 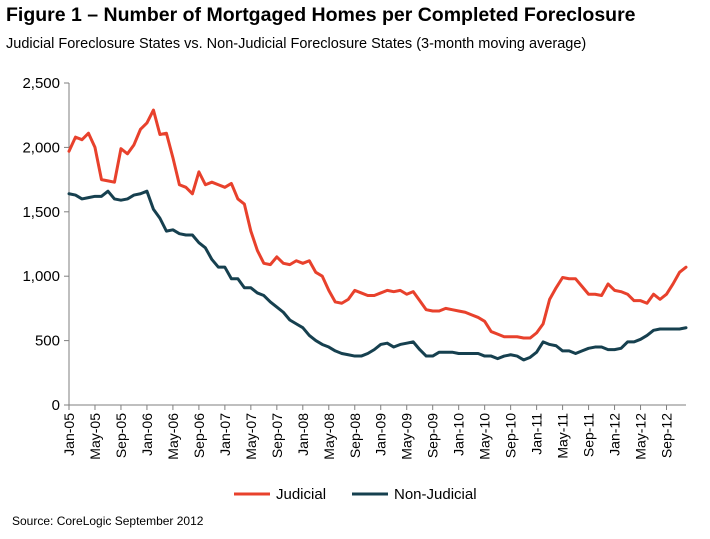 I want to click on x-tick-label: Sep-12, so click(x=667, y=435).